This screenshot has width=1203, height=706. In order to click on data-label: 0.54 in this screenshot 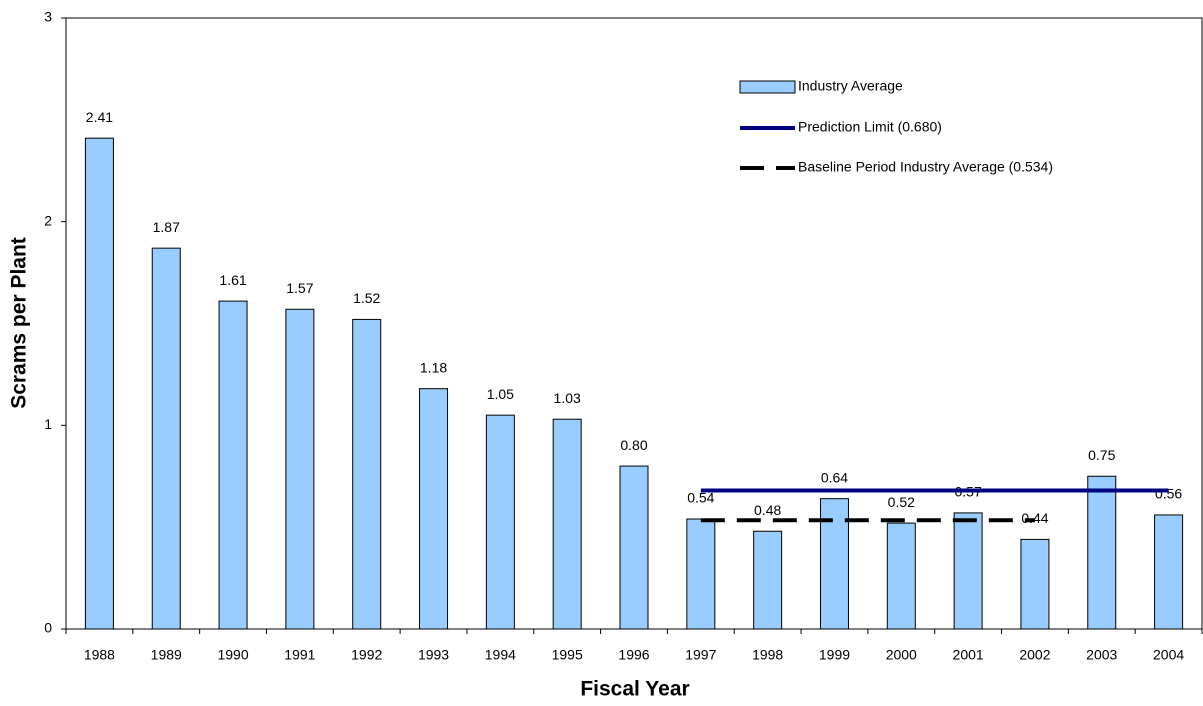, I will do `click(700, 498)`.